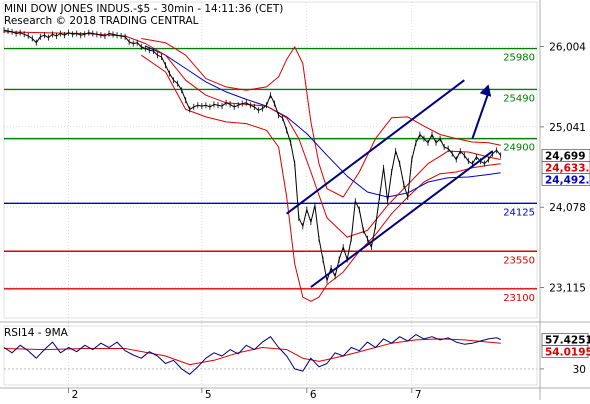 Image resolution: width=590 pixels, height=404 pixels. What do you see at coordinates (567, 208) in the screenshot?
I see `y-tick-label: 24,078` at bounding box center [567, 208].